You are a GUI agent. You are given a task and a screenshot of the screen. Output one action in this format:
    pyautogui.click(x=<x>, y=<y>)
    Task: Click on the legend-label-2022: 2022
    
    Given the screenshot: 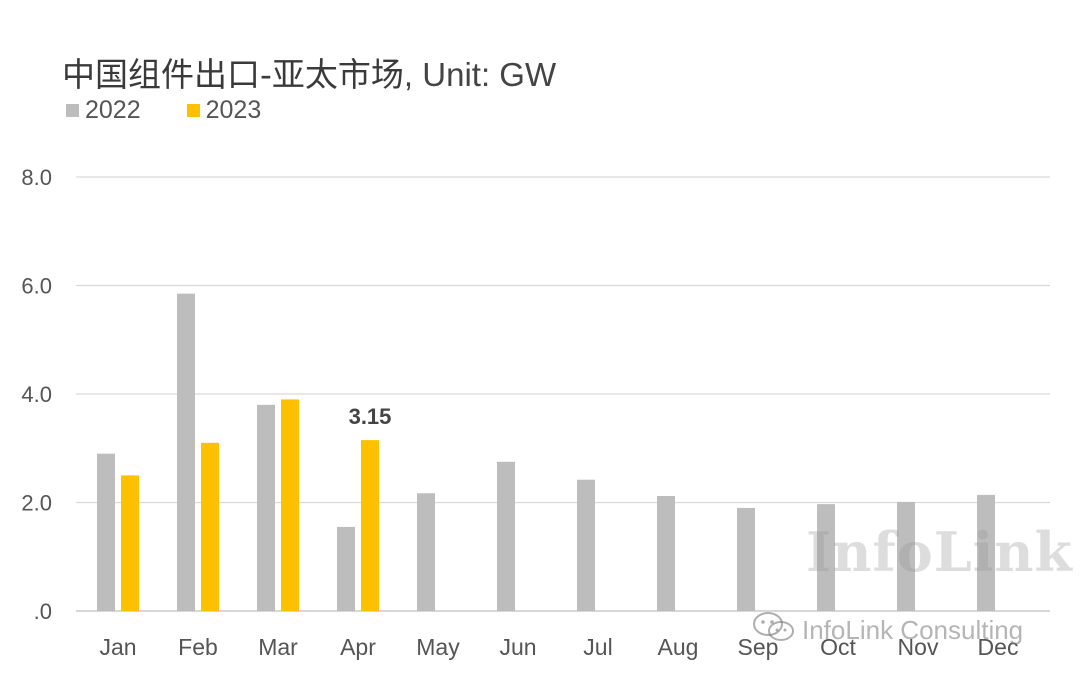 What is the action you would take?
    pyautogui.click(x=113, y=110)
    